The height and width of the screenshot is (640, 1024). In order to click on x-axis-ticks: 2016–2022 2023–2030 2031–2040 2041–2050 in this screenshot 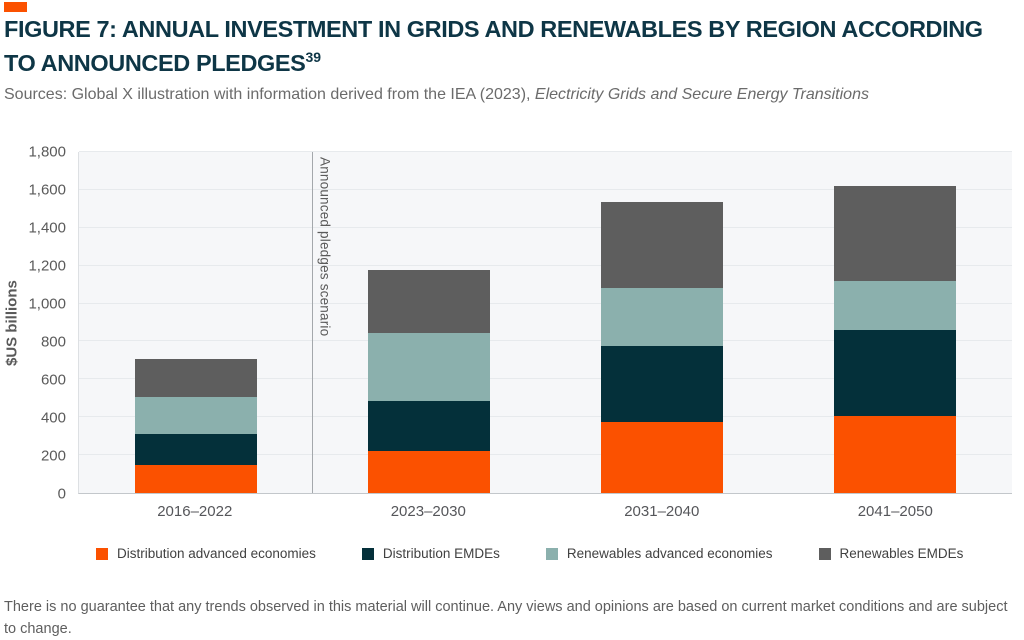, I will do `click(545, 511)`.